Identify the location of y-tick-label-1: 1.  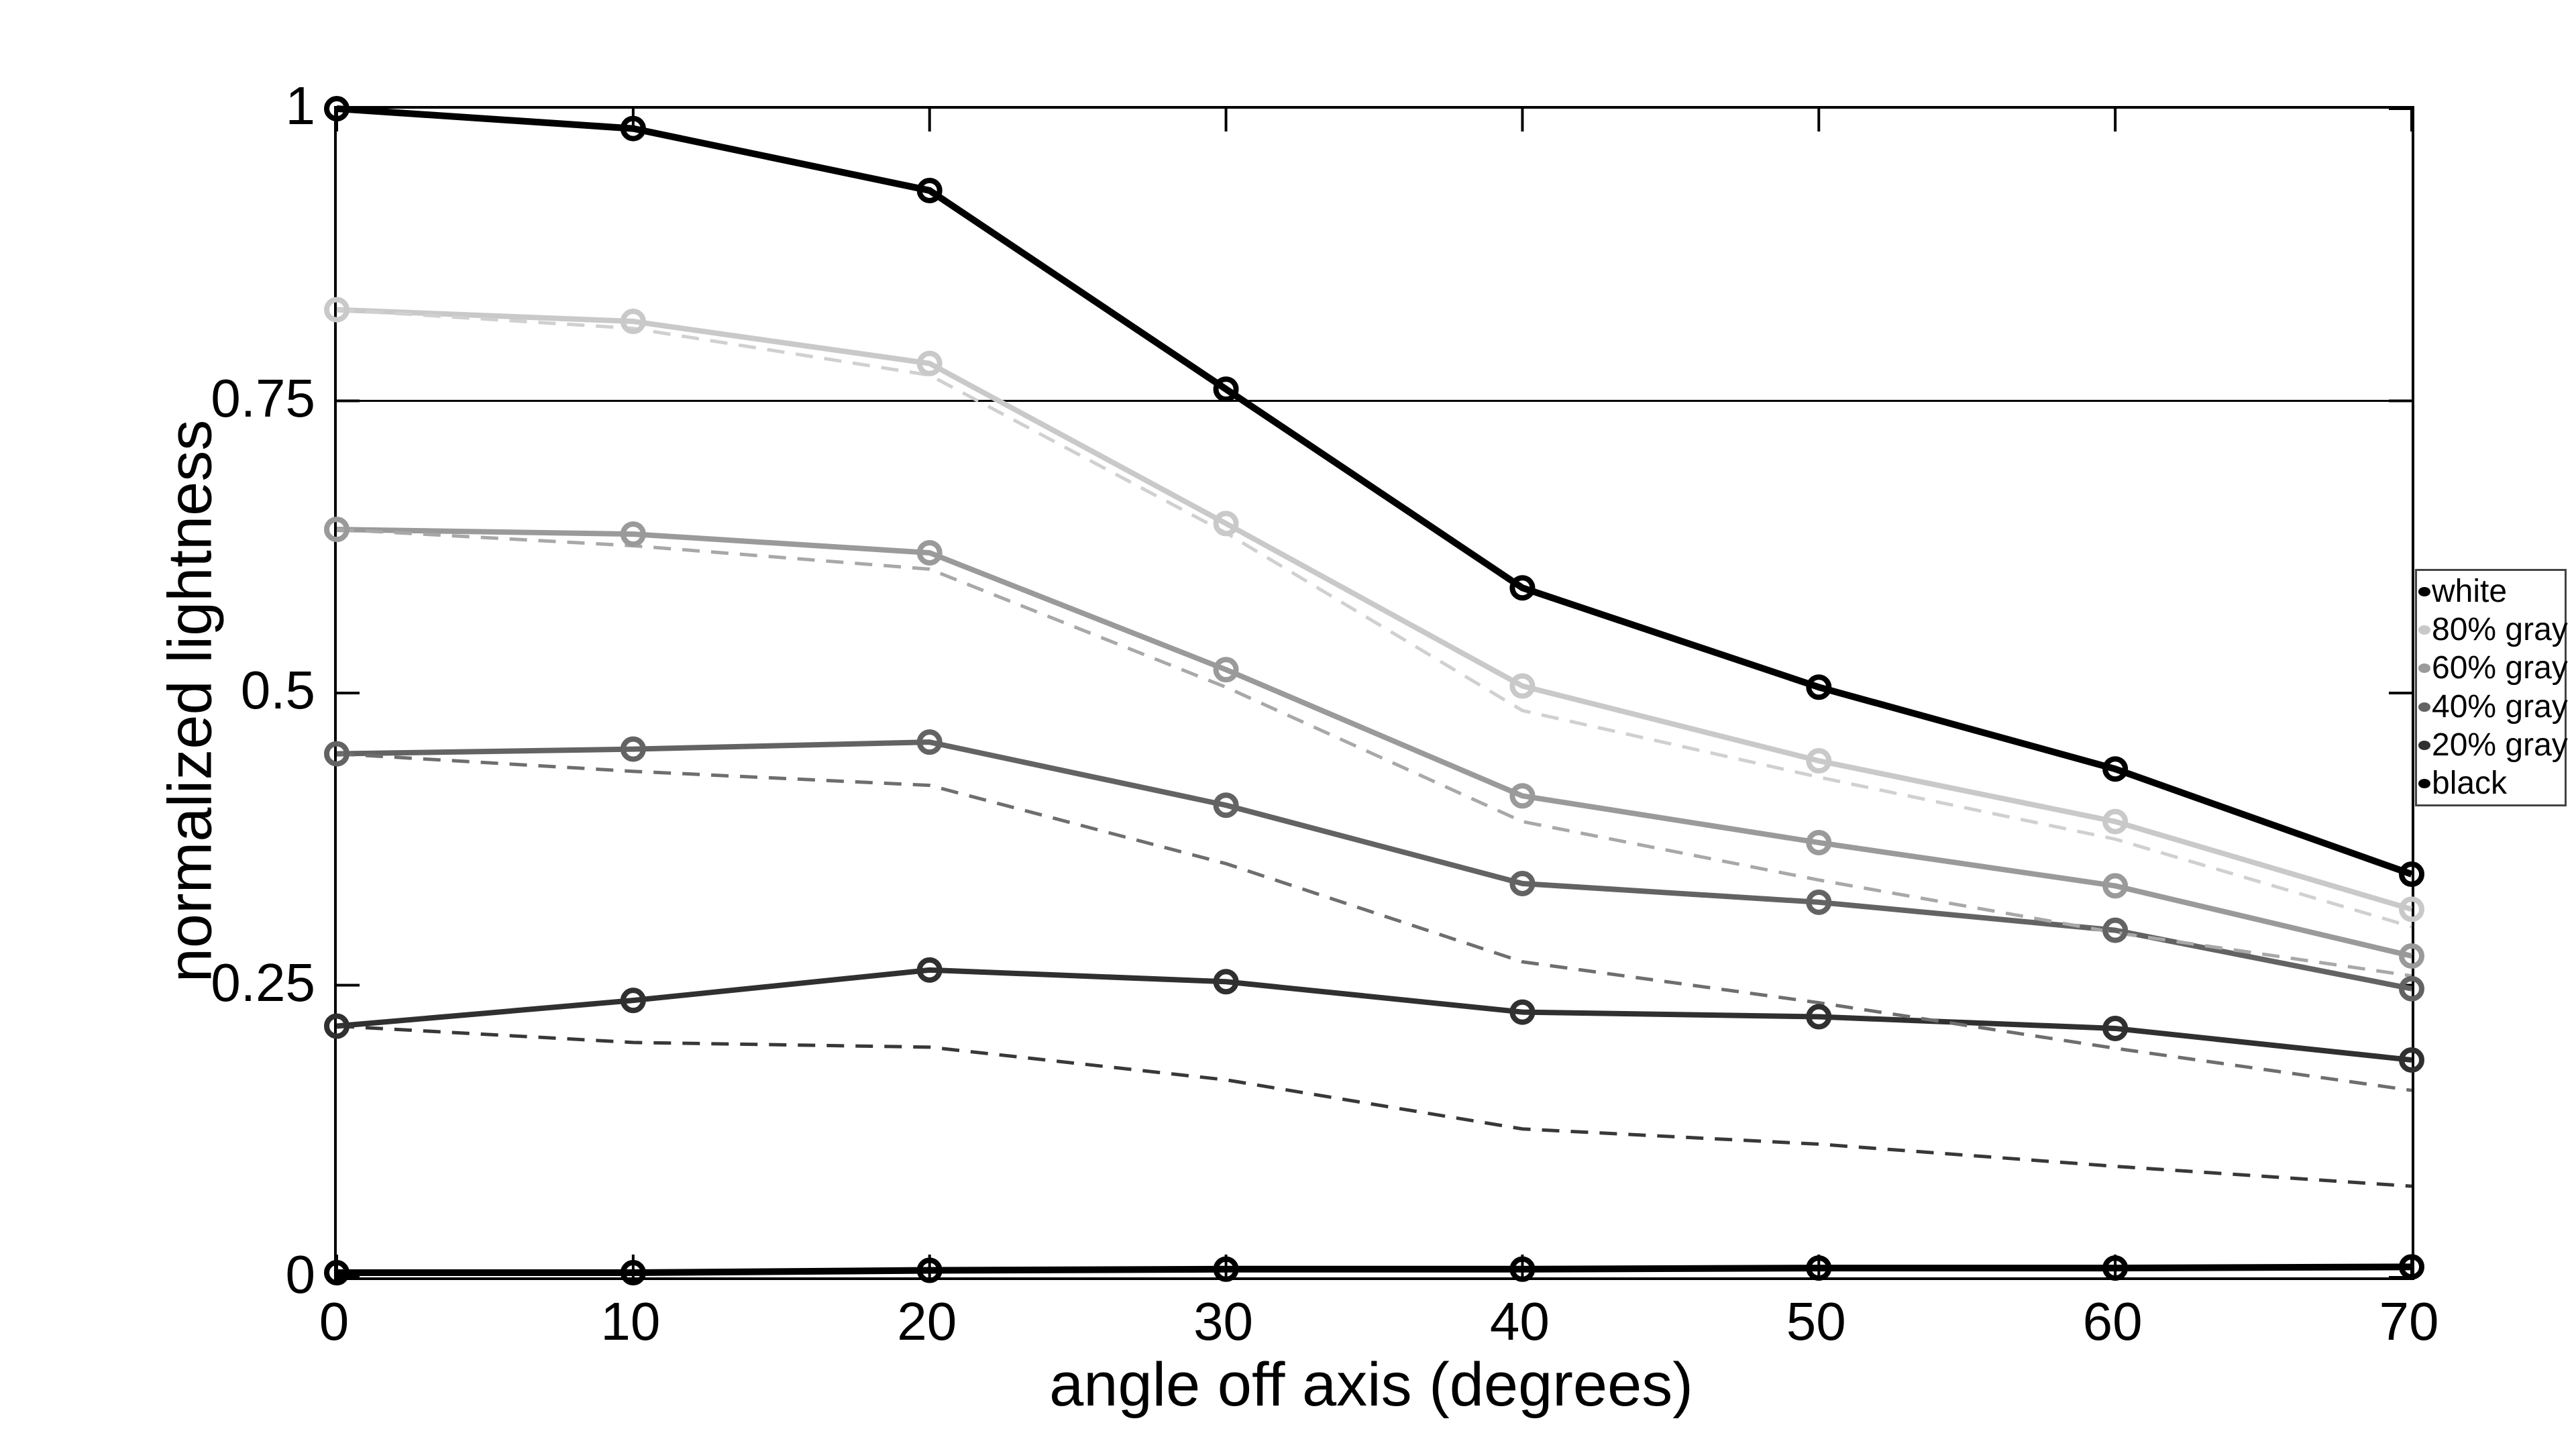
(300, 106).